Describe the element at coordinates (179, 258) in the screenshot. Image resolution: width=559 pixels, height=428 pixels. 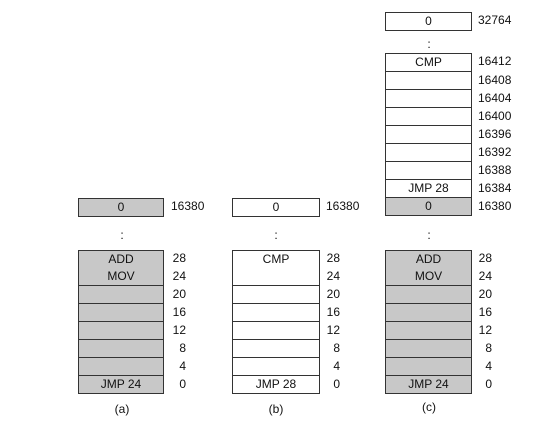
I see `address-a-28: 28` at that location.